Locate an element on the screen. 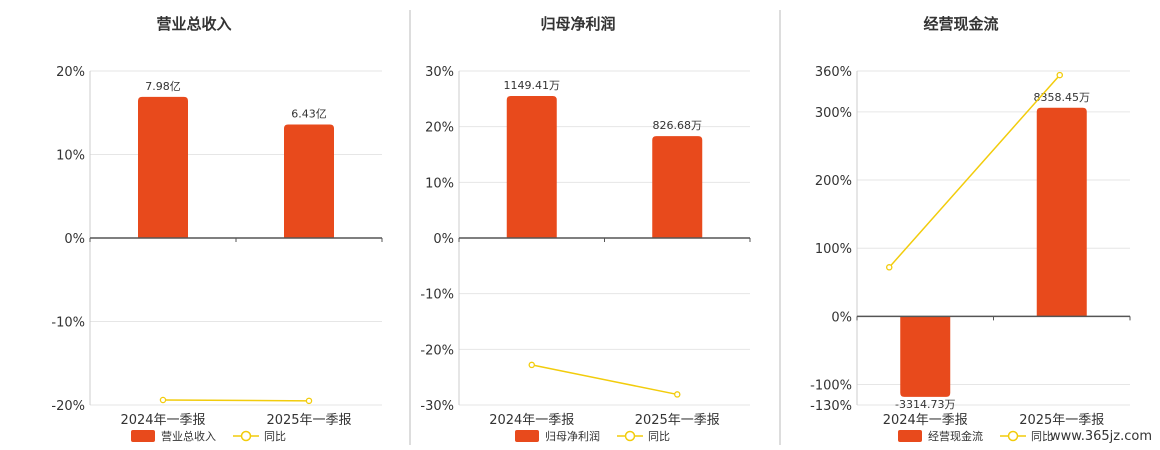 This screenshot has height=450, width=1160. y-tick-label: -100% is located at coordinates (831, 386).